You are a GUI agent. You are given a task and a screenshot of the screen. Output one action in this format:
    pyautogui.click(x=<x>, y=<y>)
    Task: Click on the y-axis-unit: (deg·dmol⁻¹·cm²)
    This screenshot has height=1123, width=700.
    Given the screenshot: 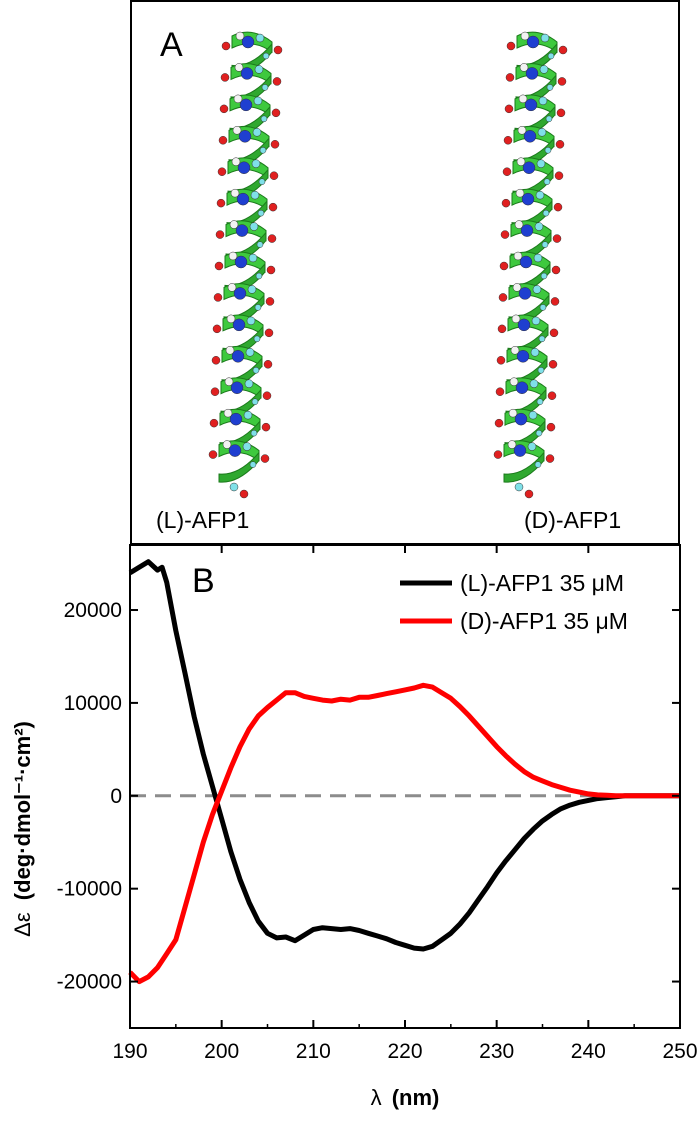 What is the action you would take?
    pyautogui.click(x=22, y=810)
    